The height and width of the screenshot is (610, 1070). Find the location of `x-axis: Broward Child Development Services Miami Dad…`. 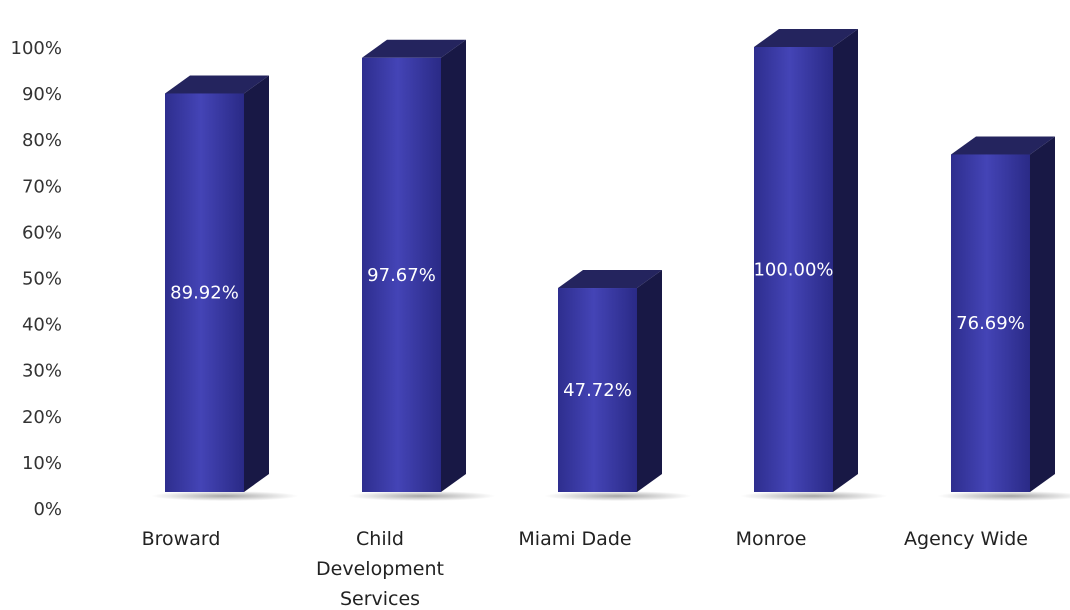

x-axis: Broward Child Development Services Miami Dad… is located at coordinates (585, 569).